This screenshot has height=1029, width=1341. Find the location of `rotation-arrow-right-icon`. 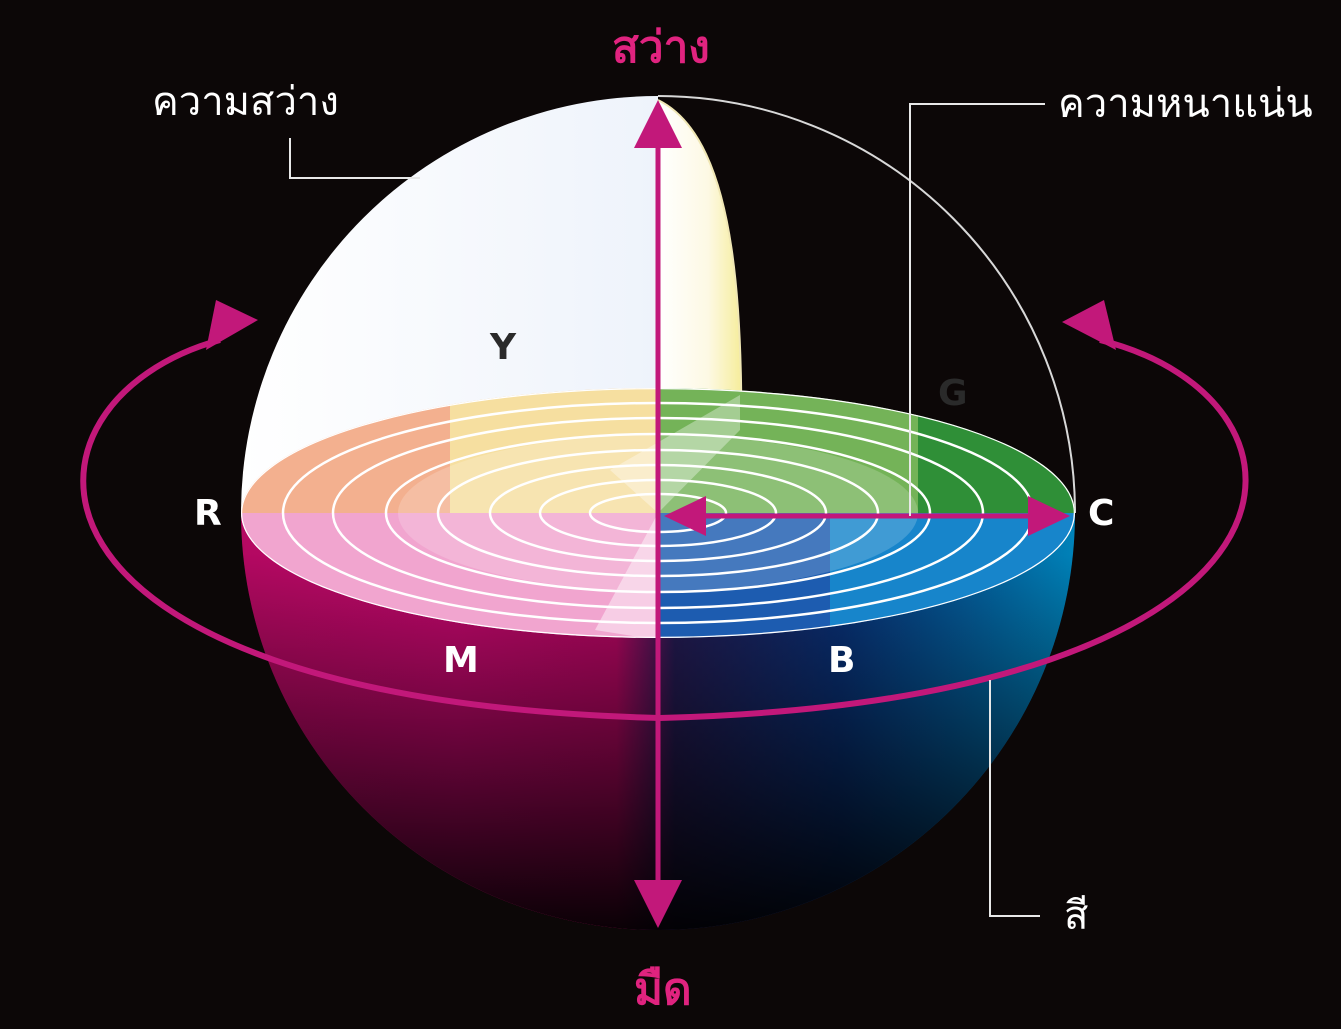

rotation-arrow-right-icon is located at coordinates (1089, 325).